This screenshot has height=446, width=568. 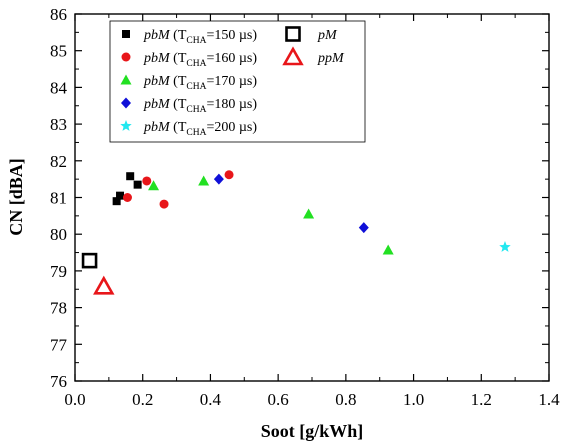 I want to click on legend-marker-pbm-150-s, so click(x=126, y=34).